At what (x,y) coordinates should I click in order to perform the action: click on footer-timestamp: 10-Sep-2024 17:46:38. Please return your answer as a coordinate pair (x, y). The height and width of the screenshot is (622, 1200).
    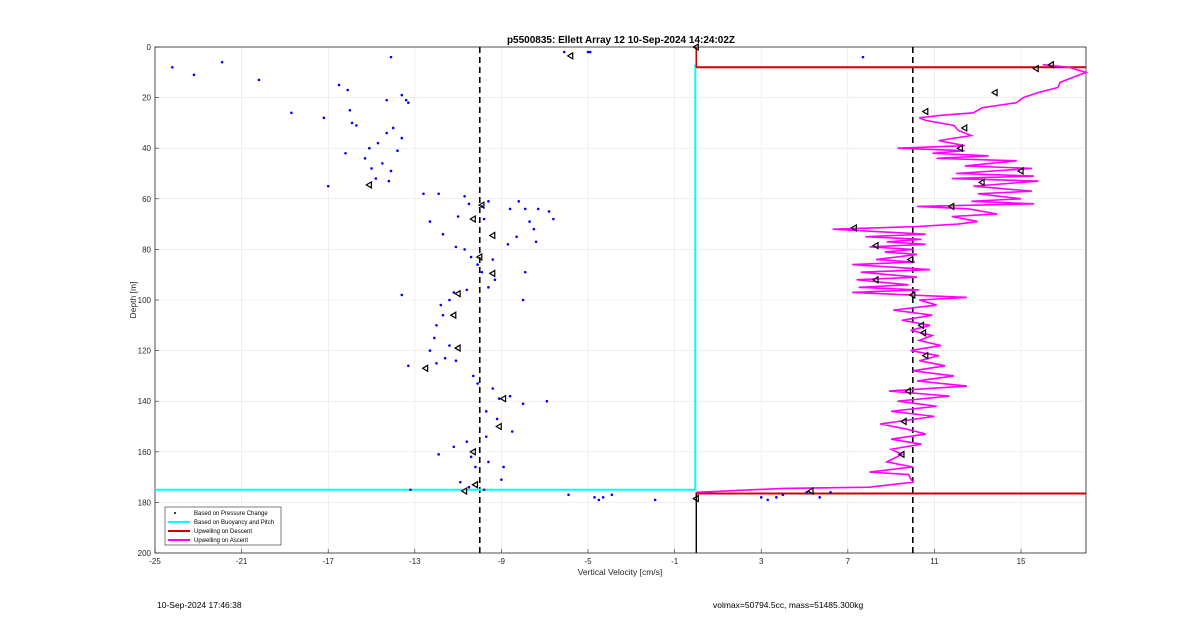
    Looking at the image, I should click on (199, 605).